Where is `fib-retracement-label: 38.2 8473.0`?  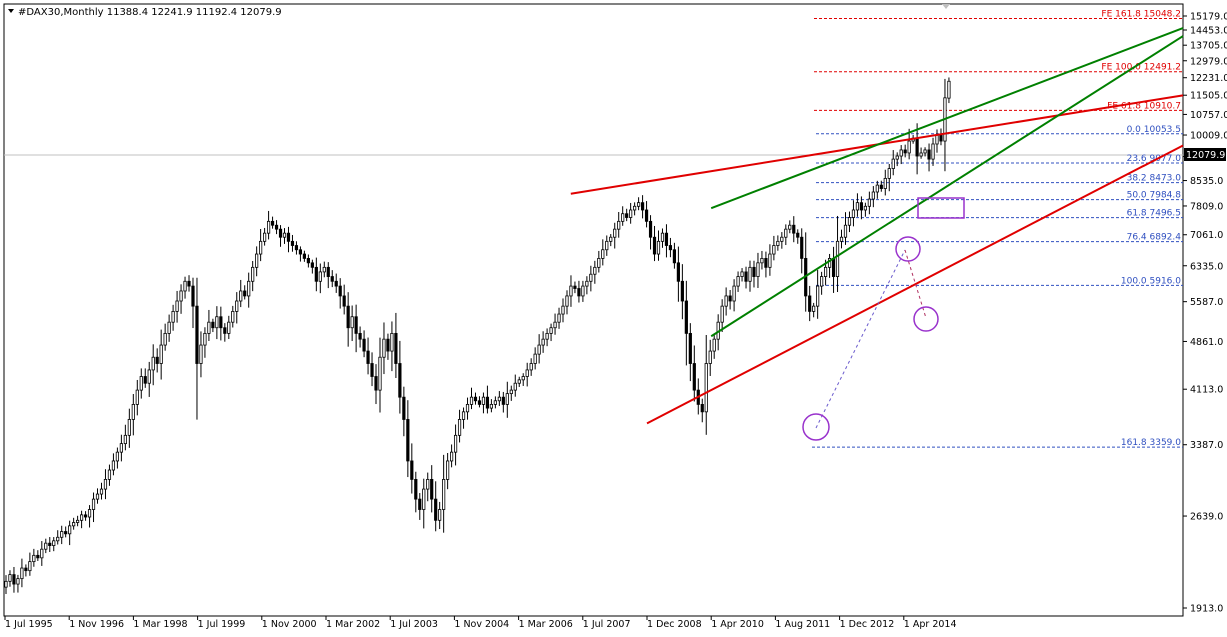
fib-retracement-label: 38.2 8473.0 is located at coordinates (1154, 179).